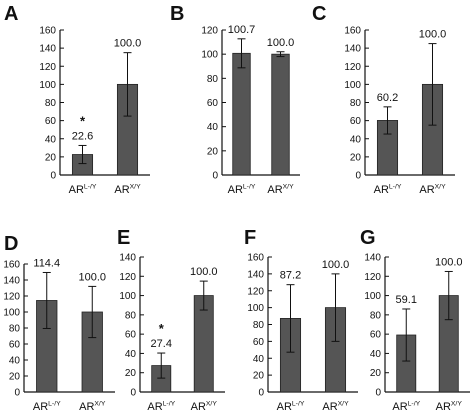 The image size is (474, 417). What do you see at coordinates (171, 320) in the screenshot?
I see `chart-panel-e: E 0 20 40 60 80 100 120 140 27.4 * ARL-/Y 100.0 ARX/Y` at bounding box center [171, 320].